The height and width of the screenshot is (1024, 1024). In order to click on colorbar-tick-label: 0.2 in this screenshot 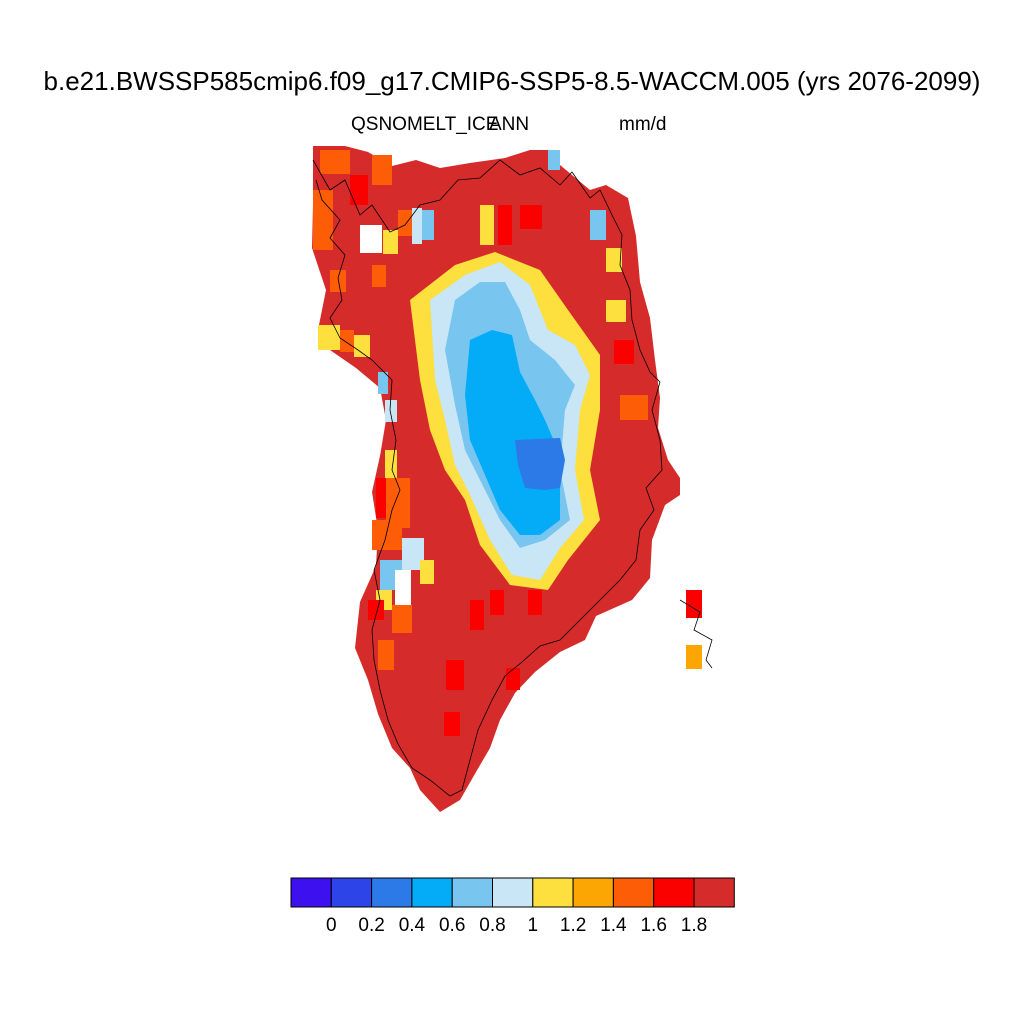, I will do `click(371, 925)`.